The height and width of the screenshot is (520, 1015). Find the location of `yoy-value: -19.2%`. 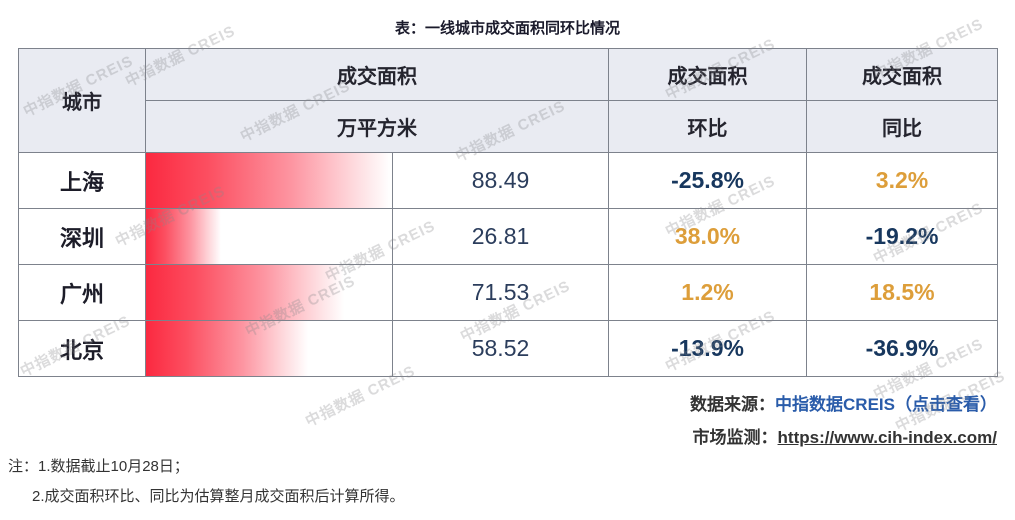

yoy-value: -19.2% is located at coordinates (902, 236).